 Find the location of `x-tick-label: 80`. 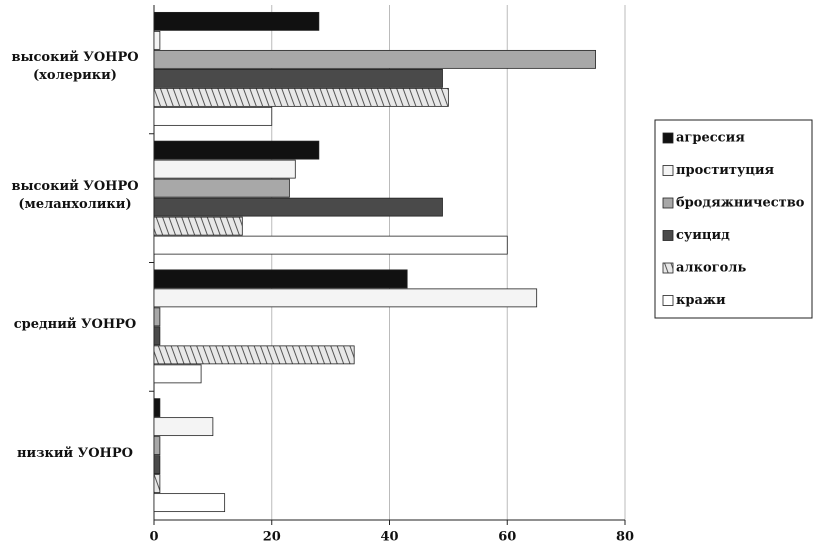

x-tick-label: 80 is located at coordinates (625, 537).